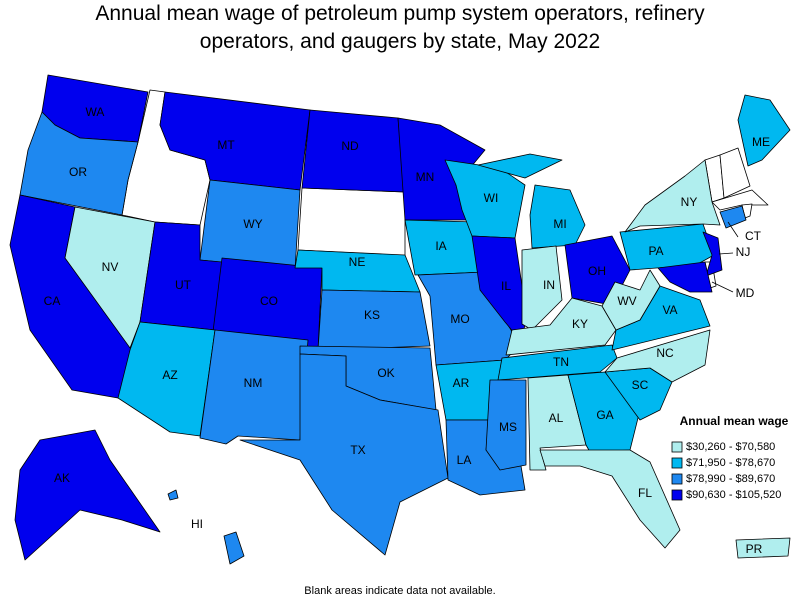 The height and width of the screenshot is (600, 800). What do you see at coordinates (253, 383) in the screenshot?
I see `state-label: NM` at bounding box center [253, 383].